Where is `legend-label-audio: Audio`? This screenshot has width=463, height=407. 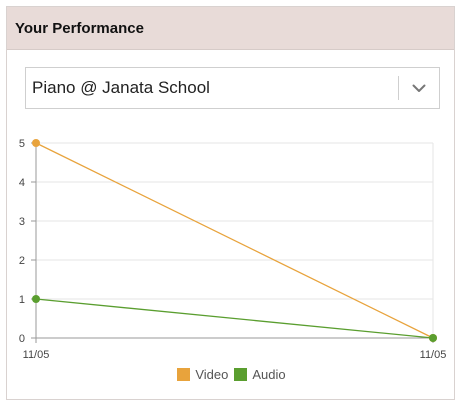
legend-label-audio: Audio is located at coordinates (269, 374).